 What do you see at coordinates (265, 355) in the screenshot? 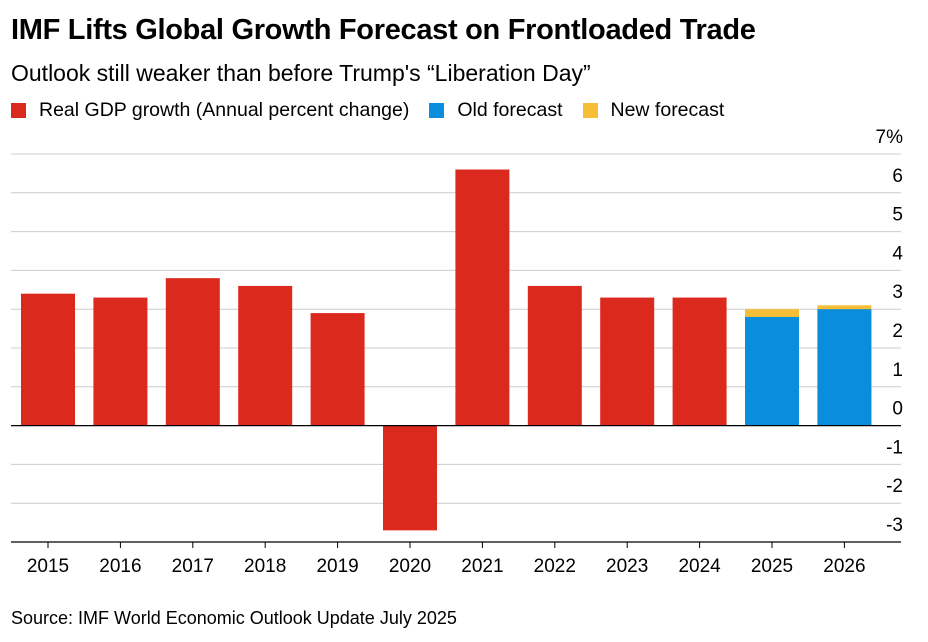
I see `bar-real-gdp-2018` at bounding box center [265, 355].